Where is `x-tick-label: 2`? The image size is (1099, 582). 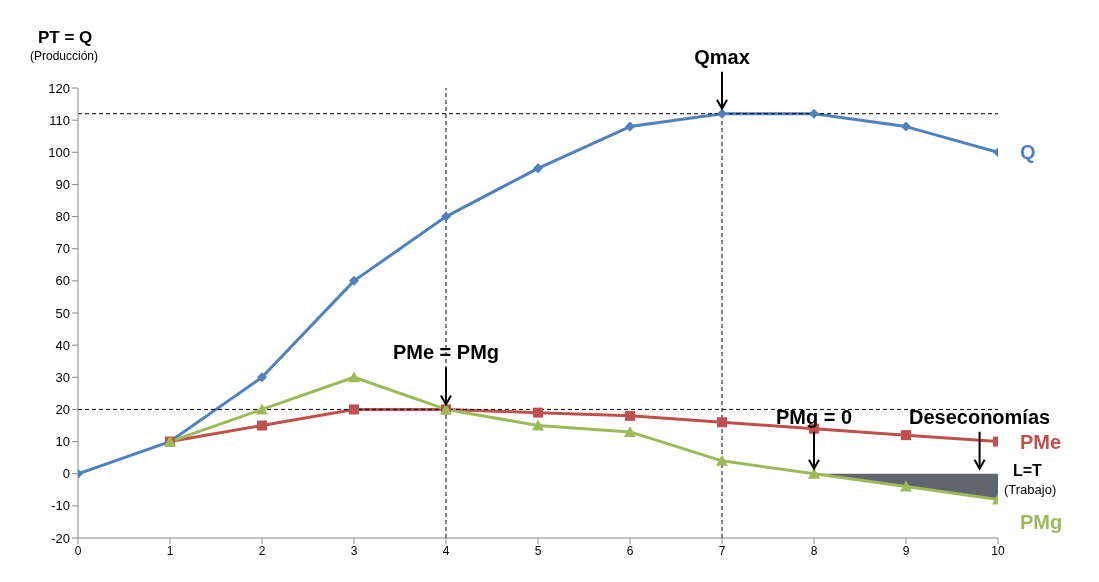 x-tick-label: 2 is located at coordinates (262, 550).